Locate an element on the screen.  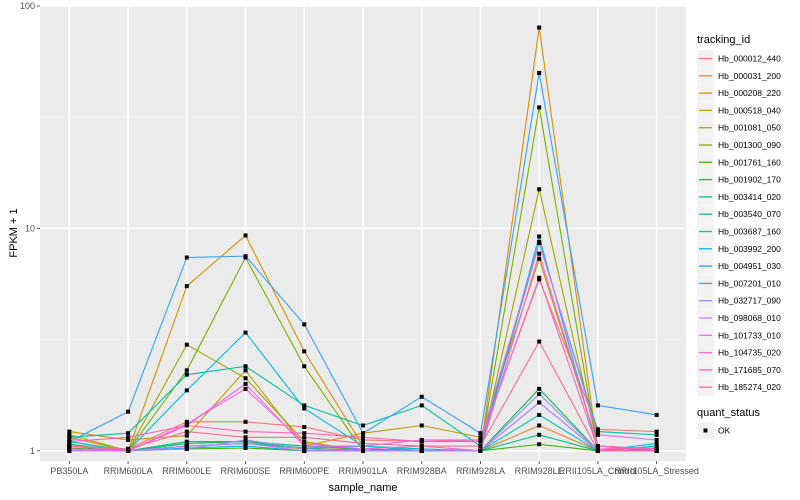
x-tick-label: RRIM600LA is located at coordinates (128, 471).